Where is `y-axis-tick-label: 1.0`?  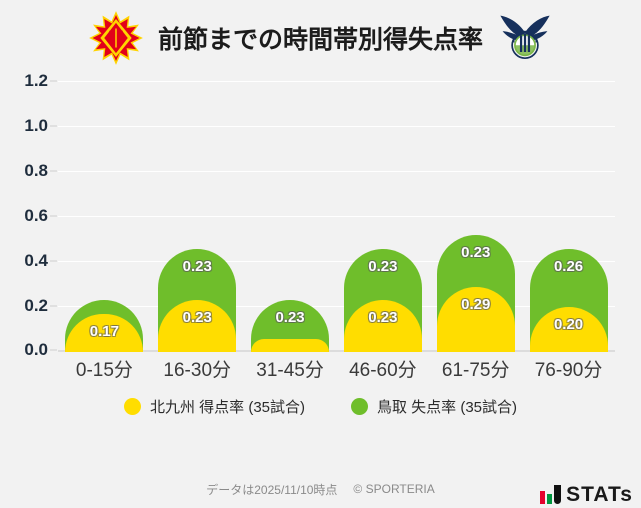 y-axis-tick-label: 1.0 is located at coordinates (36, 125).